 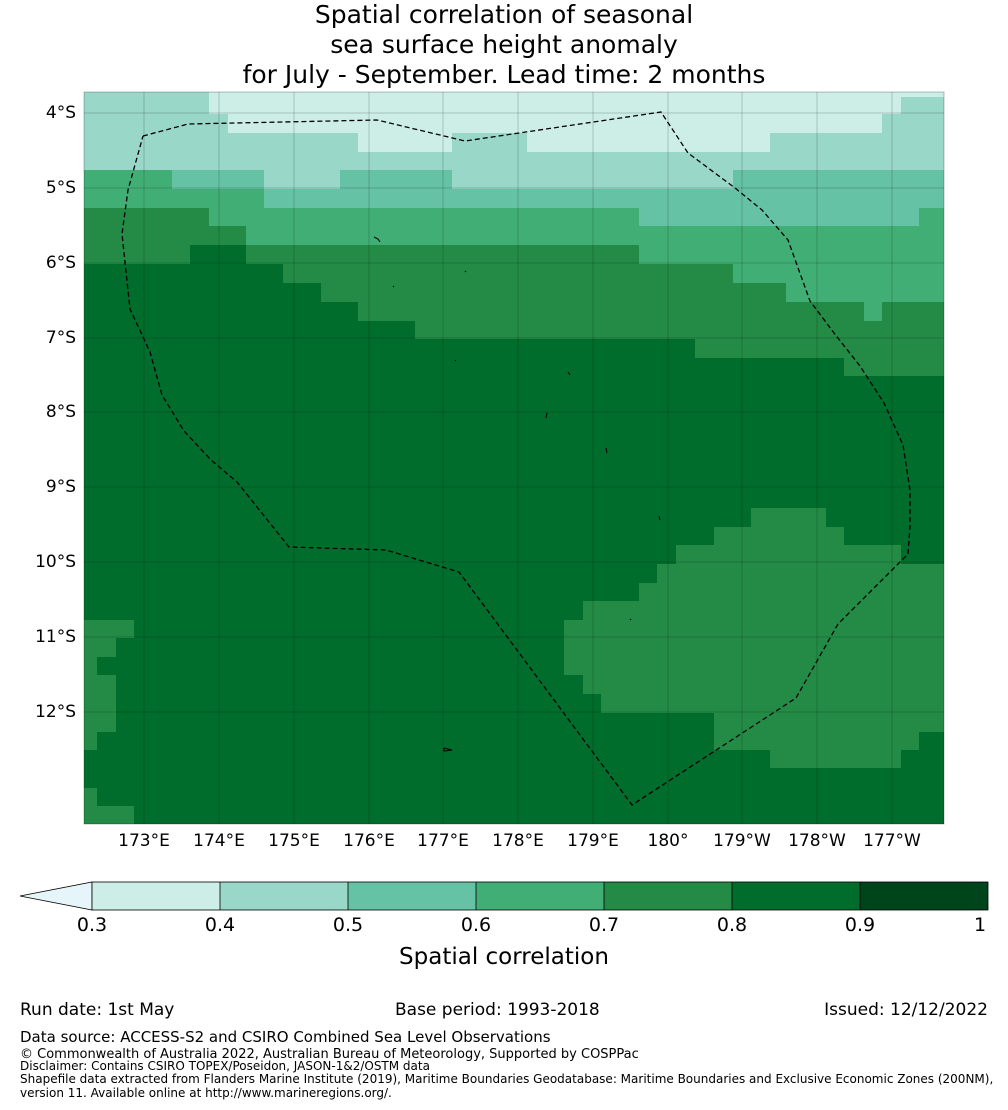 I want to click on issued-date: Issued: 12/12/2022, so click(x=906, y=1010).